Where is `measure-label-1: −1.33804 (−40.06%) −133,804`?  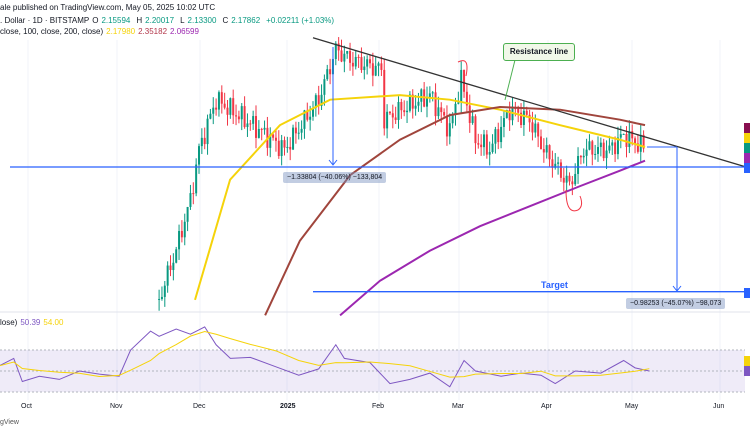 measure-label-1: −1.33804 (−40.06%) −133,804 is located at coordinates (335, 177).